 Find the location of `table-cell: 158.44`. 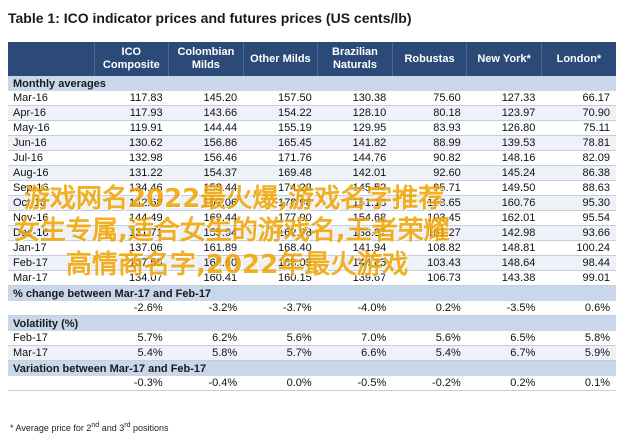

table-cell: 158.44 is located at coordinates (206, 188).